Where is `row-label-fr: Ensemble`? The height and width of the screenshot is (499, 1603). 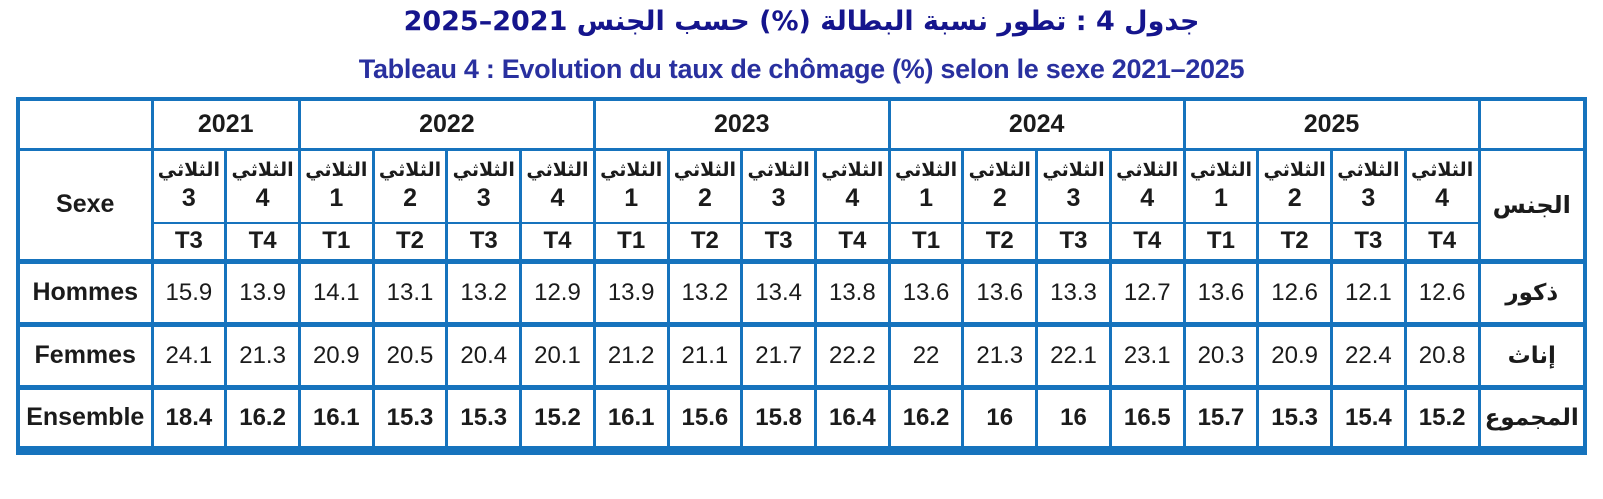
row-label-fr: Ensemble is located at coordinates (85, 418).